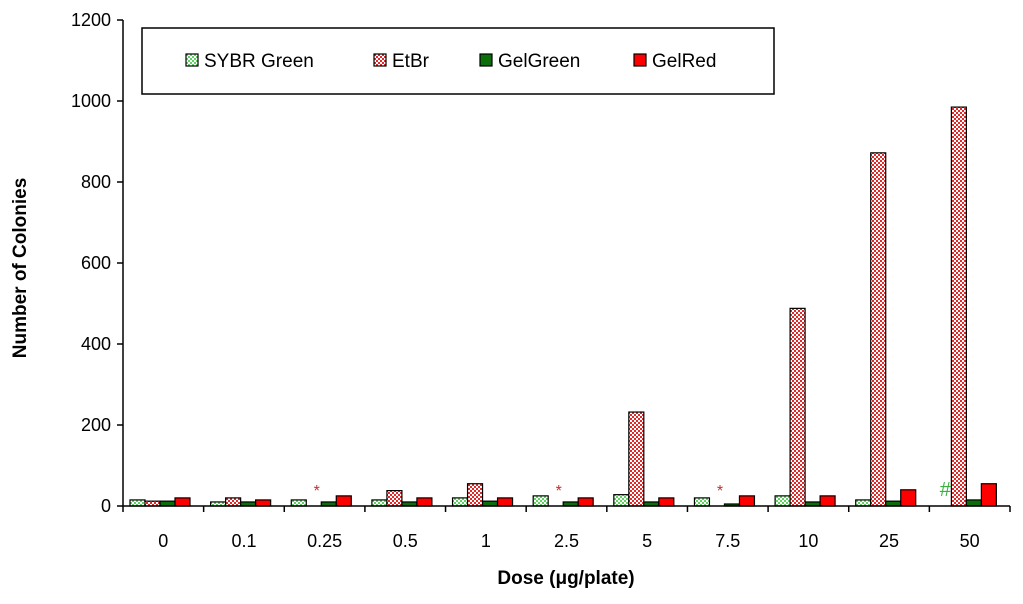 This screenshot has width=1023, height=604. Describe the element at coordinates (973, 503) in the screenshot. I see `bar-gelgreen` at that location.